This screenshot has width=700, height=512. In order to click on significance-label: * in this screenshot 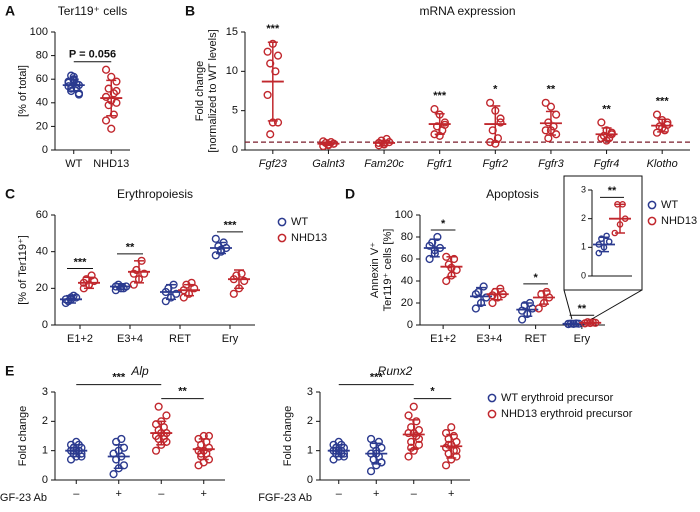, I will do `click(432, 392)`.